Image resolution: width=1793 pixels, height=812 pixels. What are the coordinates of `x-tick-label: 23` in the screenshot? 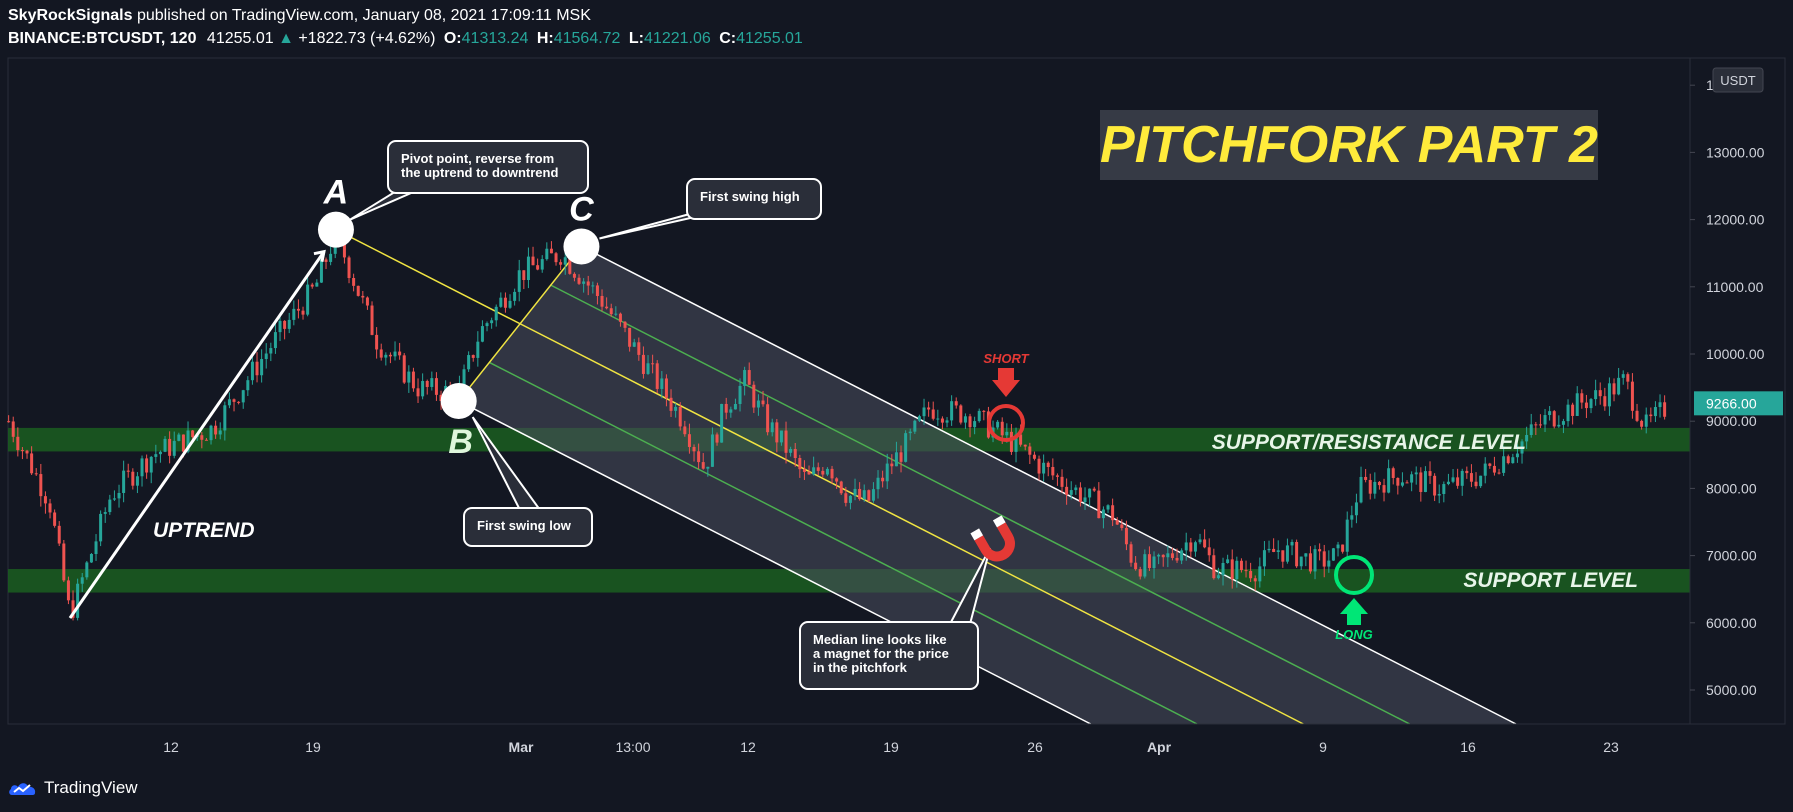 It's located at (1611, 747).